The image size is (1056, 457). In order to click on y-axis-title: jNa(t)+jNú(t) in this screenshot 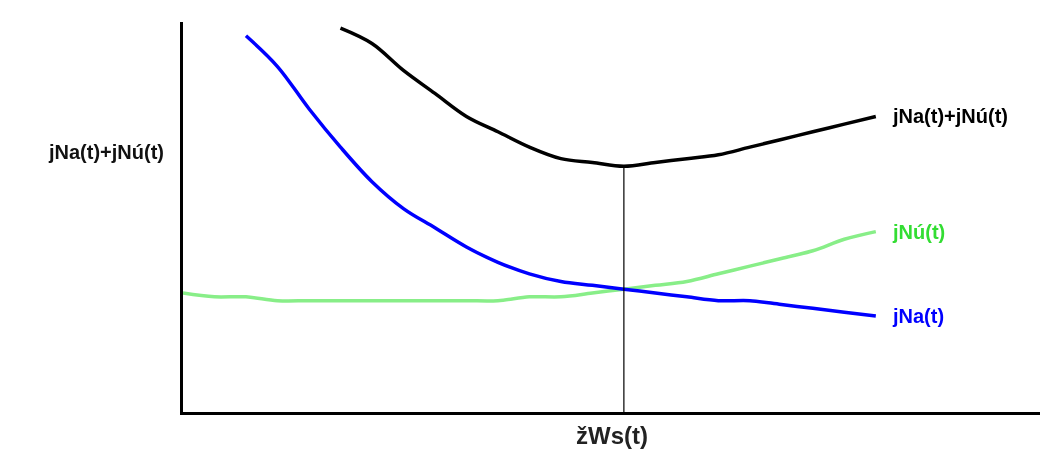, I will do `click(106, 152)`.